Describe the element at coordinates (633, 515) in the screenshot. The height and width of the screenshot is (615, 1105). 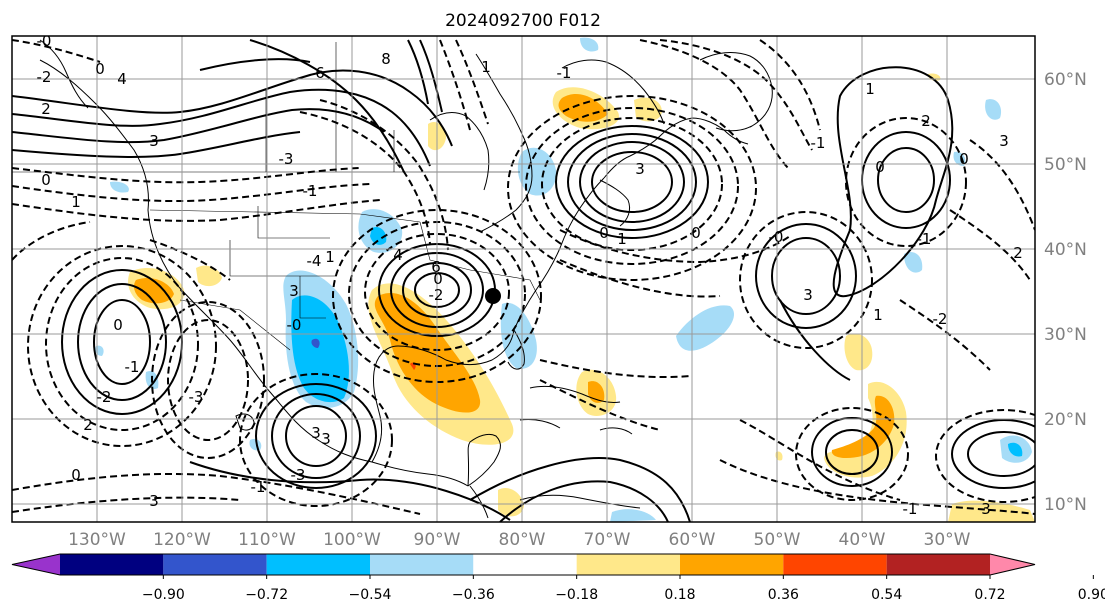
I see `fill-lightblue-s` at that location.